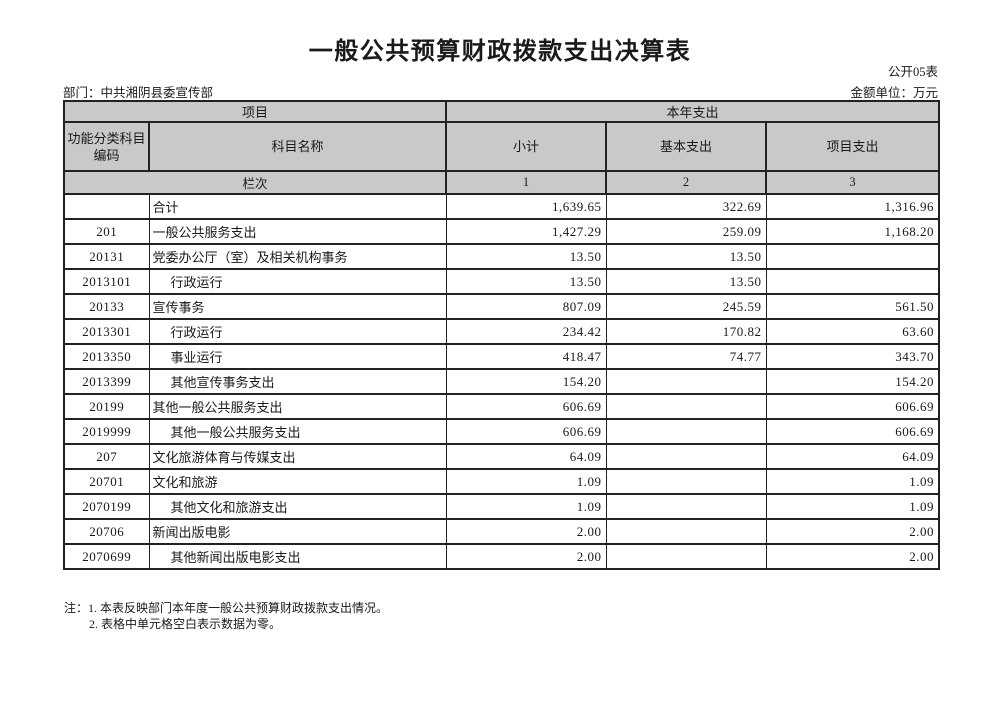 Image resolution: width=1000 pixels, height=706 pixels. What do you see at coordinates (106, 531) in the screenshot?
I see `row-code-cell: 20706` at bounding box center [106, 531].